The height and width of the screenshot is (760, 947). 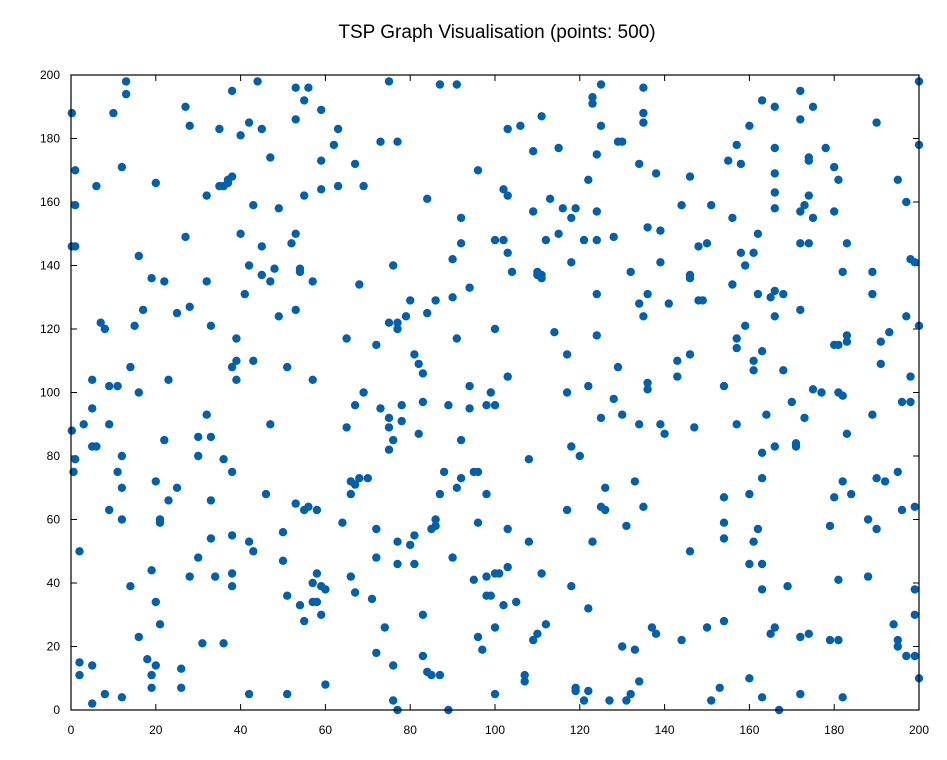 What do you see at coordinates (54, 456) in the screenshot?
I see `y-tick-label: 80` at bounding box center [54, 456].